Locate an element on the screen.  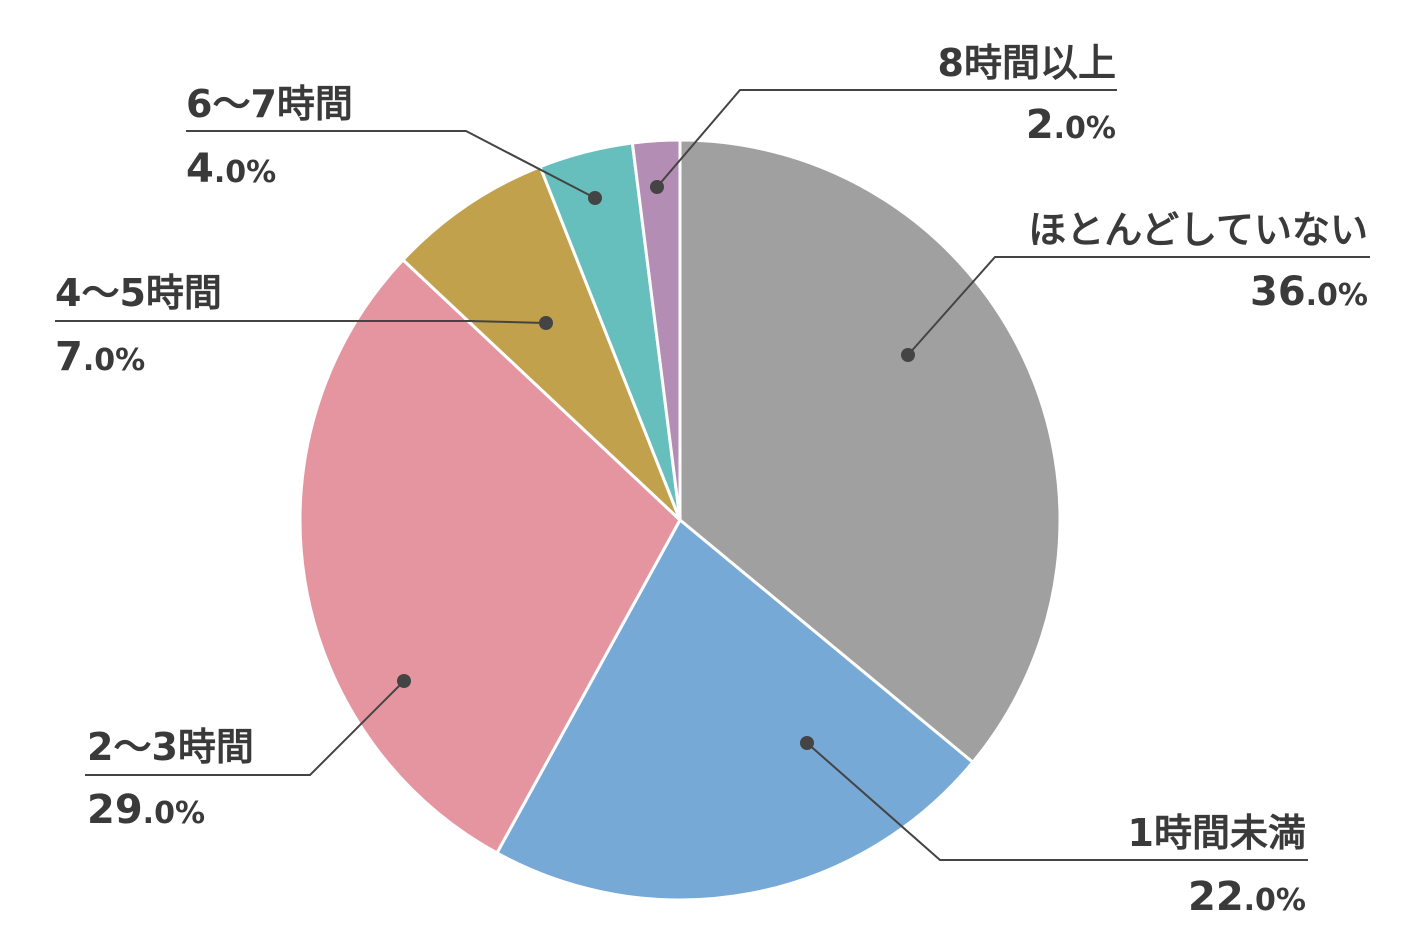
slice-label-1: 1時間未満 is located at coordinates (1217, 833).